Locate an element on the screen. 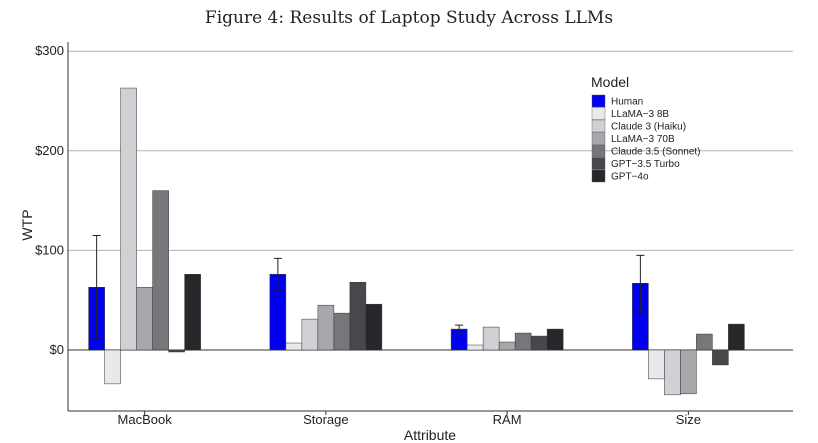 The height and width of the screenshot is (443, 818). legend-swatch-llama-3-70b is located at coordinates (598, 138).